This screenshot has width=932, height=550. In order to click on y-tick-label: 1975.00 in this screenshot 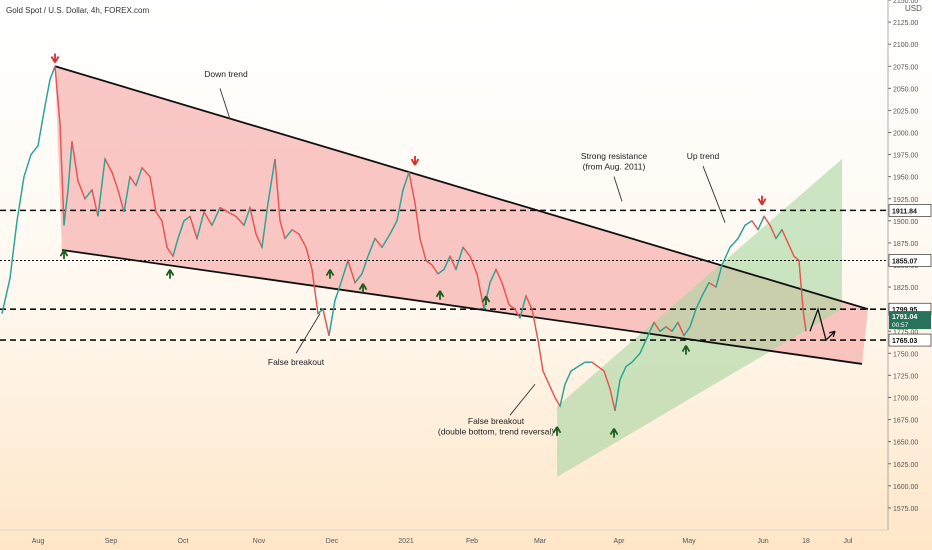, I will do `click(905, 156)`.